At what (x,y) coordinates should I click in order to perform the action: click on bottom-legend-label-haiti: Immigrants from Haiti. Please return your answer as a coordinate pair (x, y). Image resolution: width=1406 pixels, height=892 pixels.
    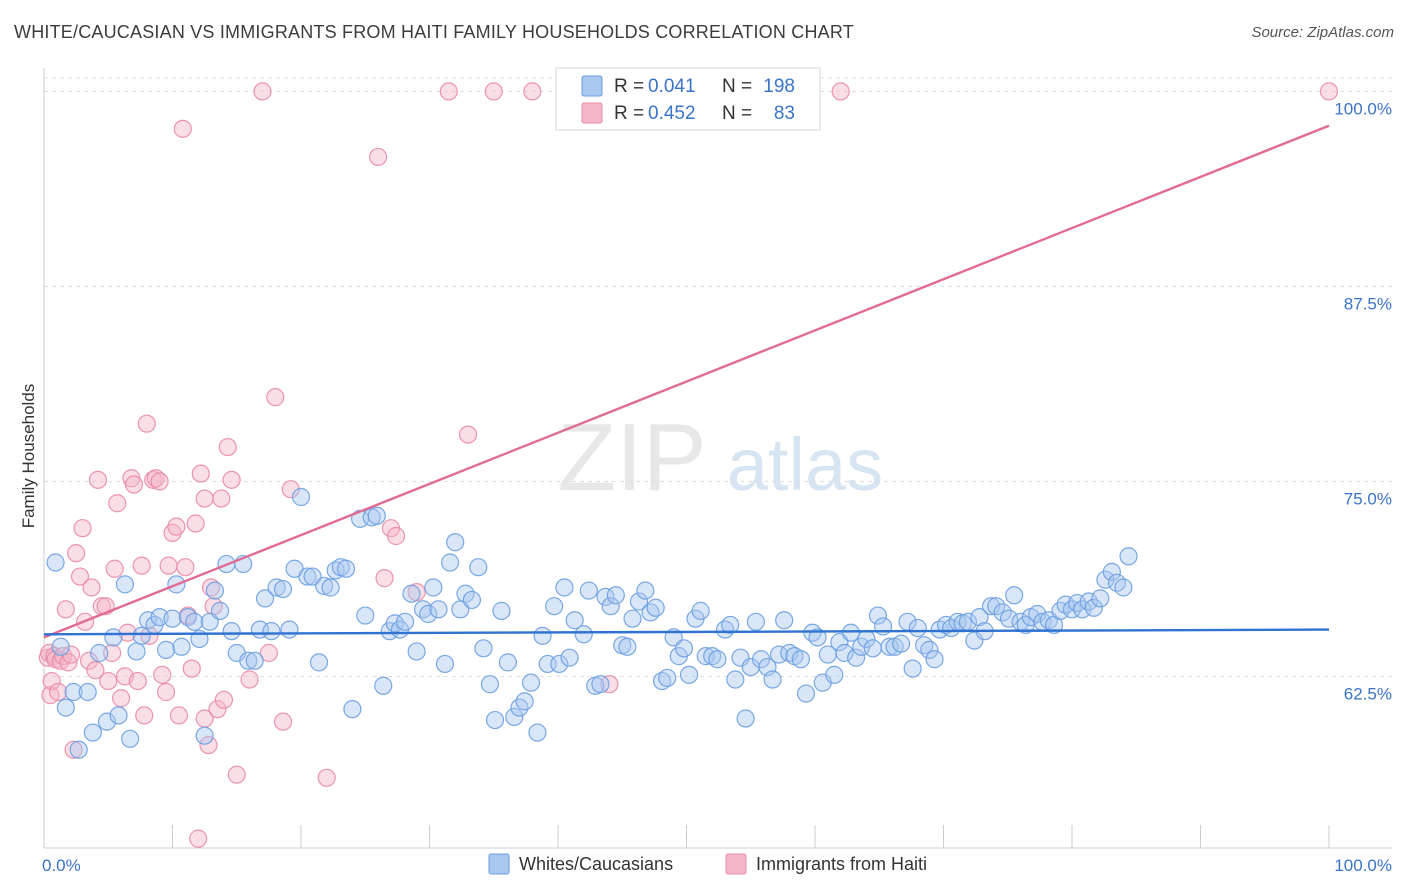
    Looking at the image, I should click on (841, 864).